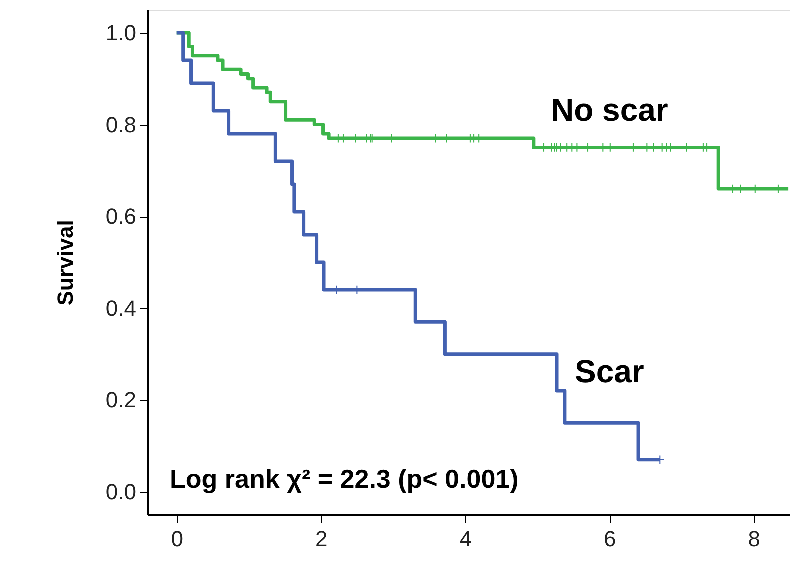 The image size is (797, 566). What do you see at coordinates (65, 263) in the screenshot?
I see `y-axis-title: Survival` at bounding box center [65, 263].